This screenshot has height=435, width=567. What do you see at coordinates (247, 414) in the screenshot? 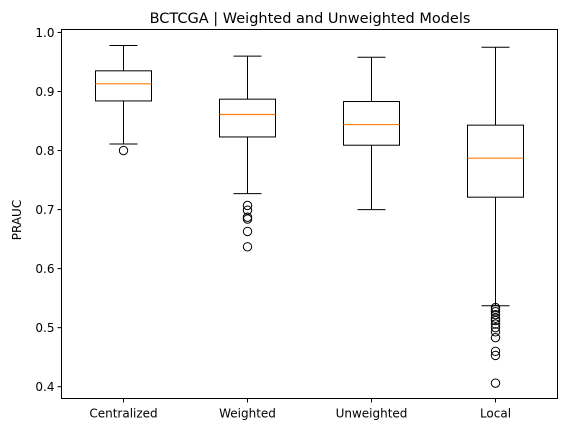
I see `x-tick-label: Weighted` at bounding box center [247, 414].